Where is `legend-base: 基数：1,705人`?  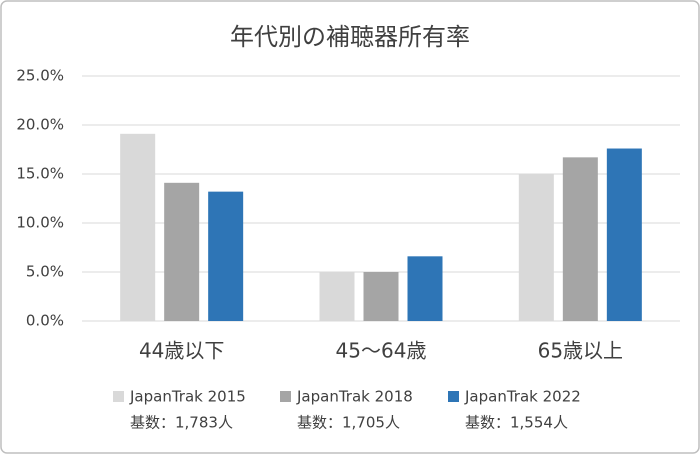 legend-base: 基数：1,705人 is located at coordinates (348, 423).